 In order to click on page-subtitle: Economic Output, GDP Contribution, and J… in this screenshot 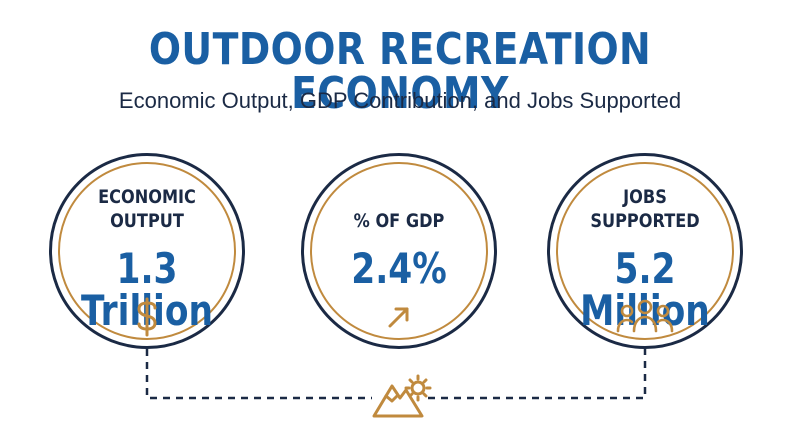, I will do `click(400, 100)`.